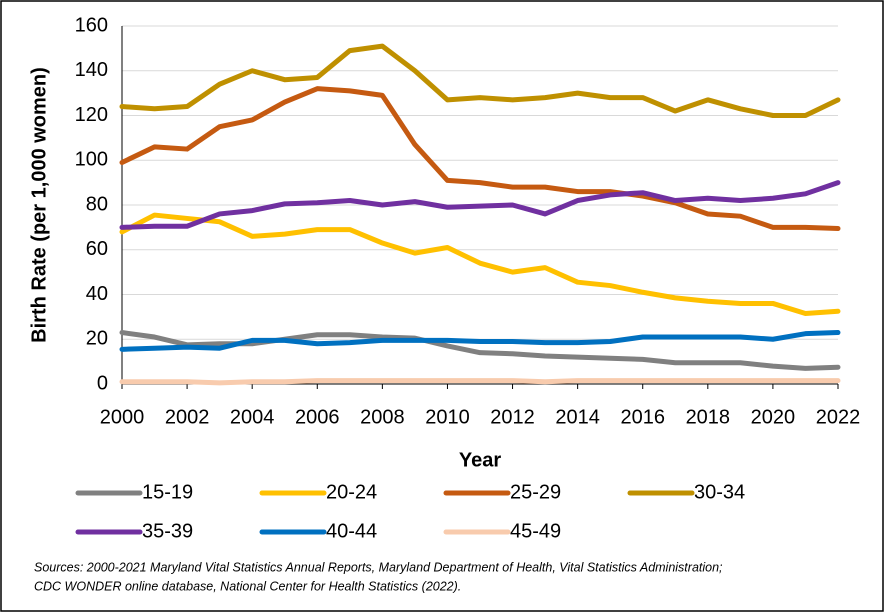 This screenshot has width=884, height=612. What do you see at coordinates (447, 417) in the screenshot?
I see `x-tick-label: 2010` at bounding box center [447, 417].